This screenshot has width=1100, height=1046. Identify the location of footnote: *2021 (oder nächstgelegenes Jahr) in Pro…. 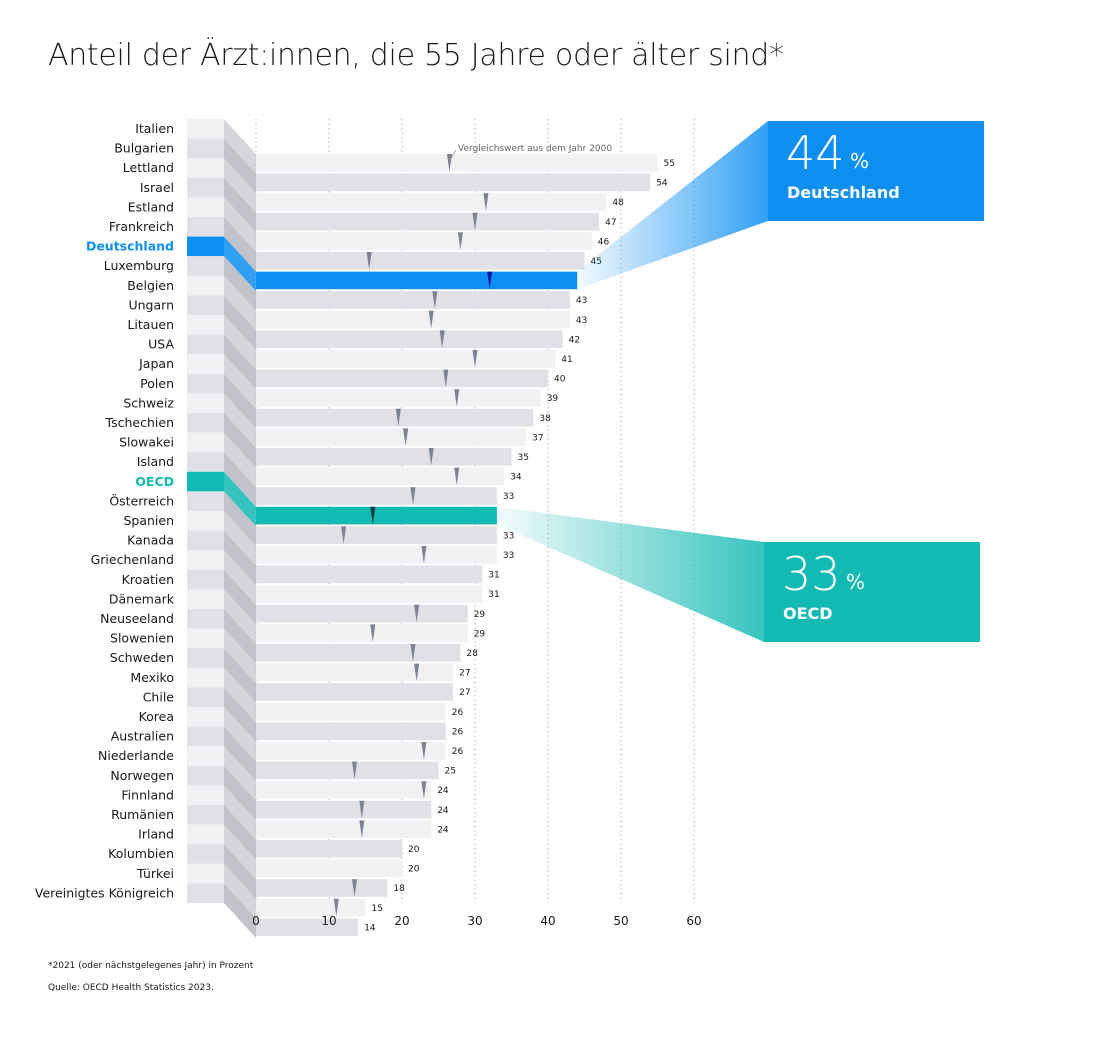
(151, 966).